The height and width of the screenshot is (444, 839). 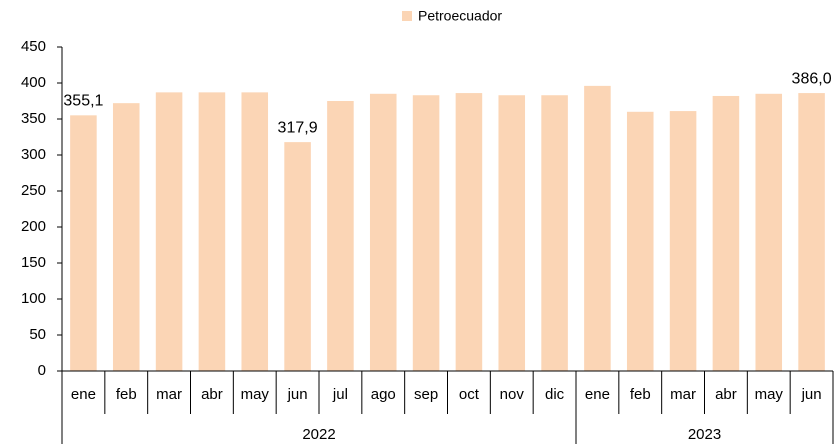 I want to click on data-label: 386,0, so click(x=812, y=78).